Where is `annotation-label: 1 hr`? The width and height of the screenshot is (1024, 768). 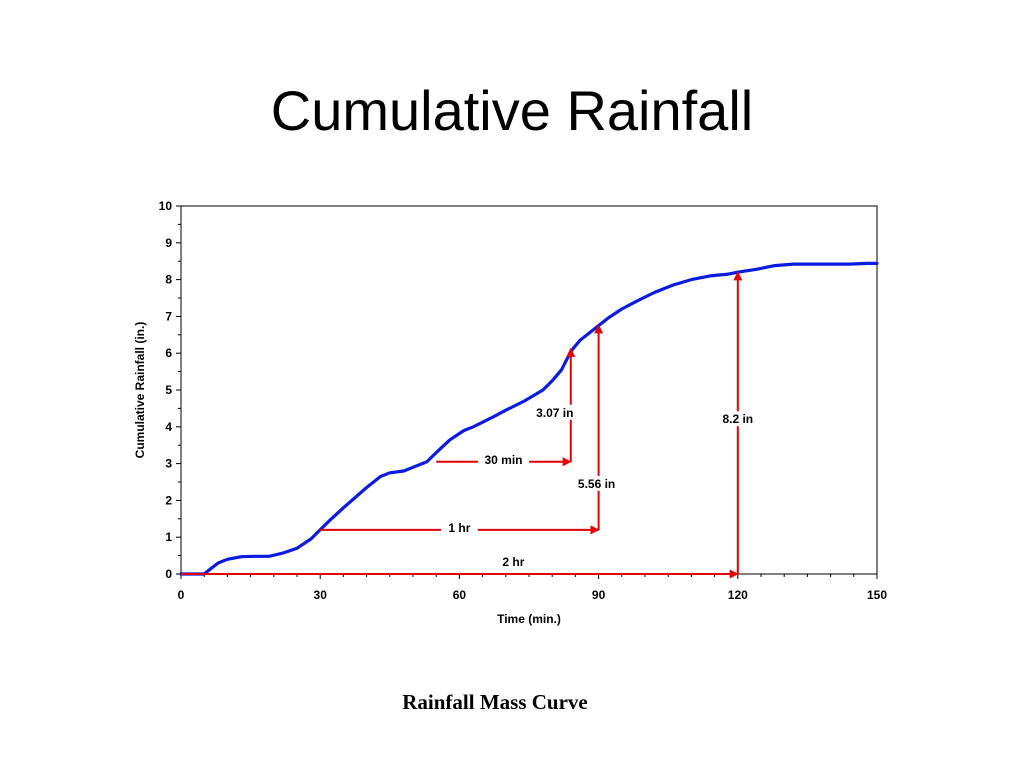
annotation-label: 1 hr is located at coordinates (459, 528).